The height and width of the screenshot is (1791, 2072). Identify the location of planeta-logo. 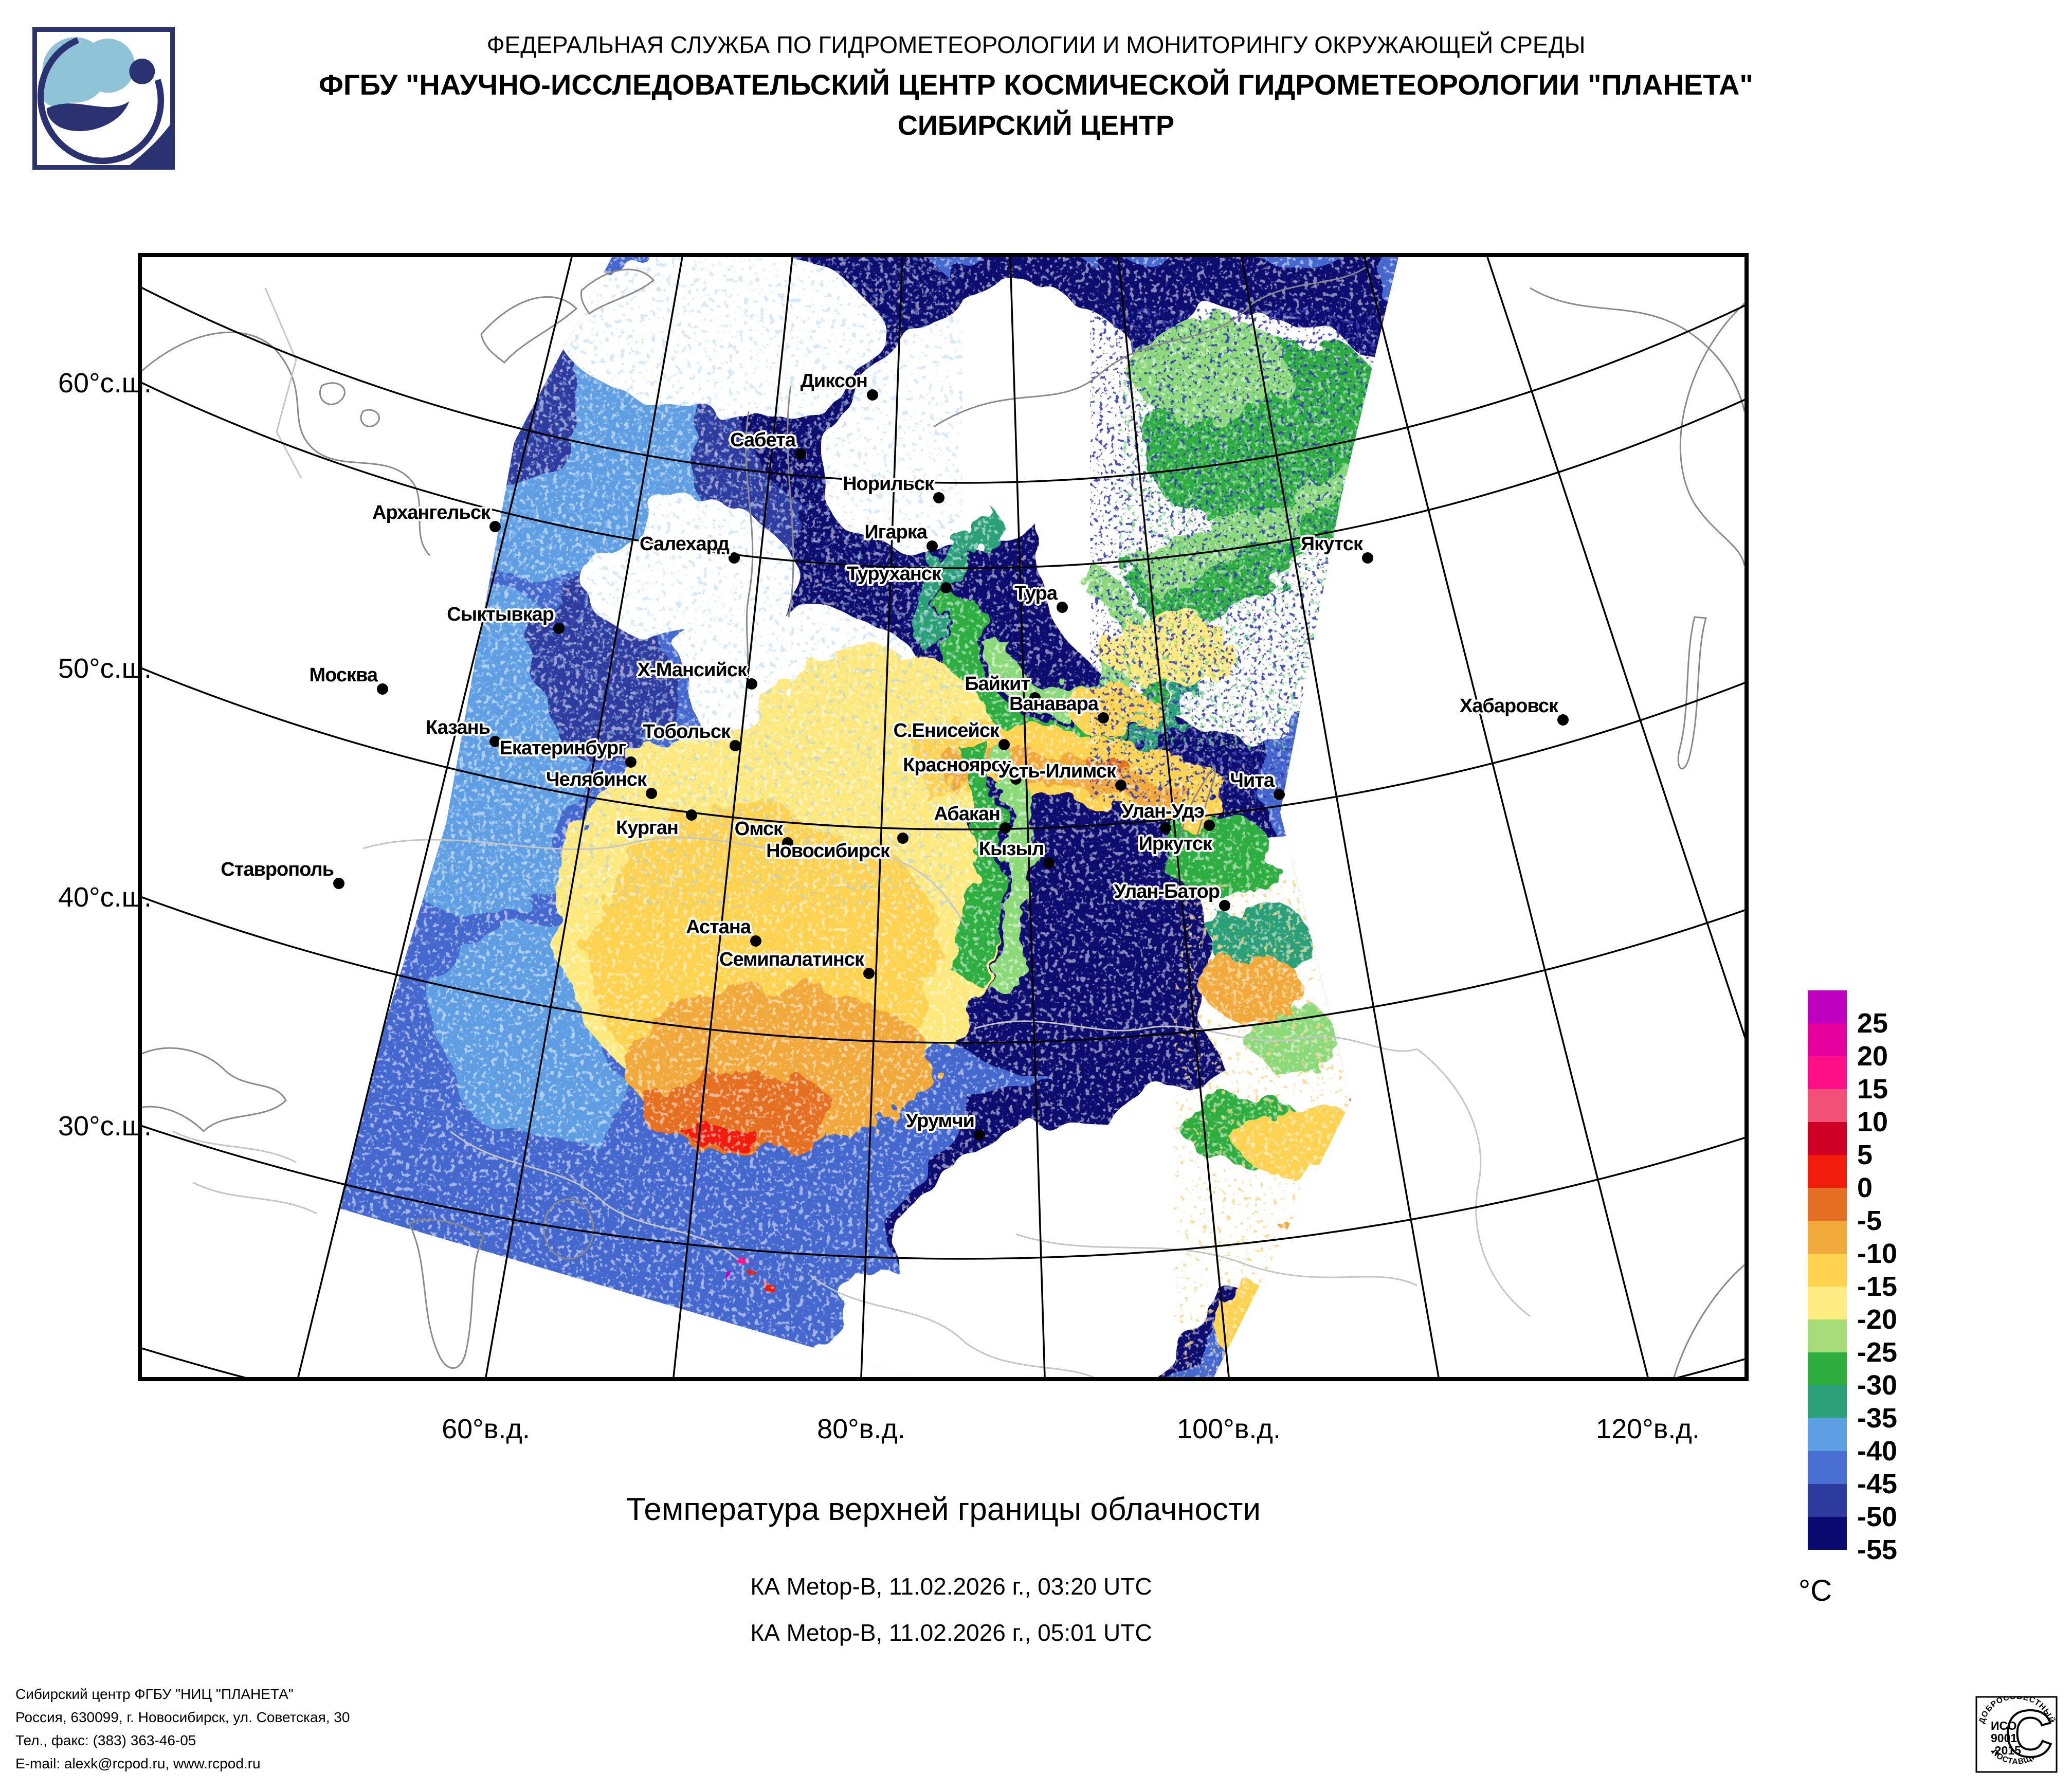
(103, 98).